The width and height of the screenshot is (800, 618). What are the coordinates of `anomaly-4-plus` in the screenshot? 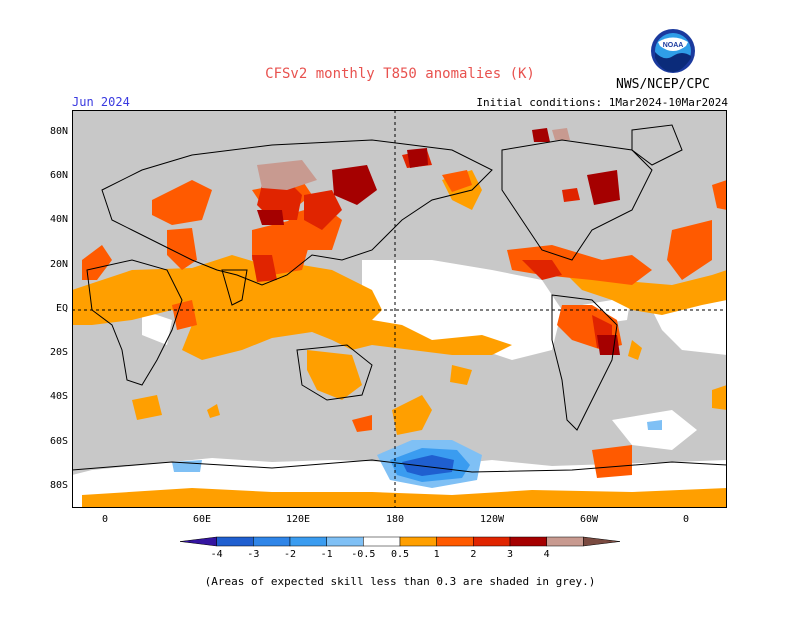 It's located at (413, 159).